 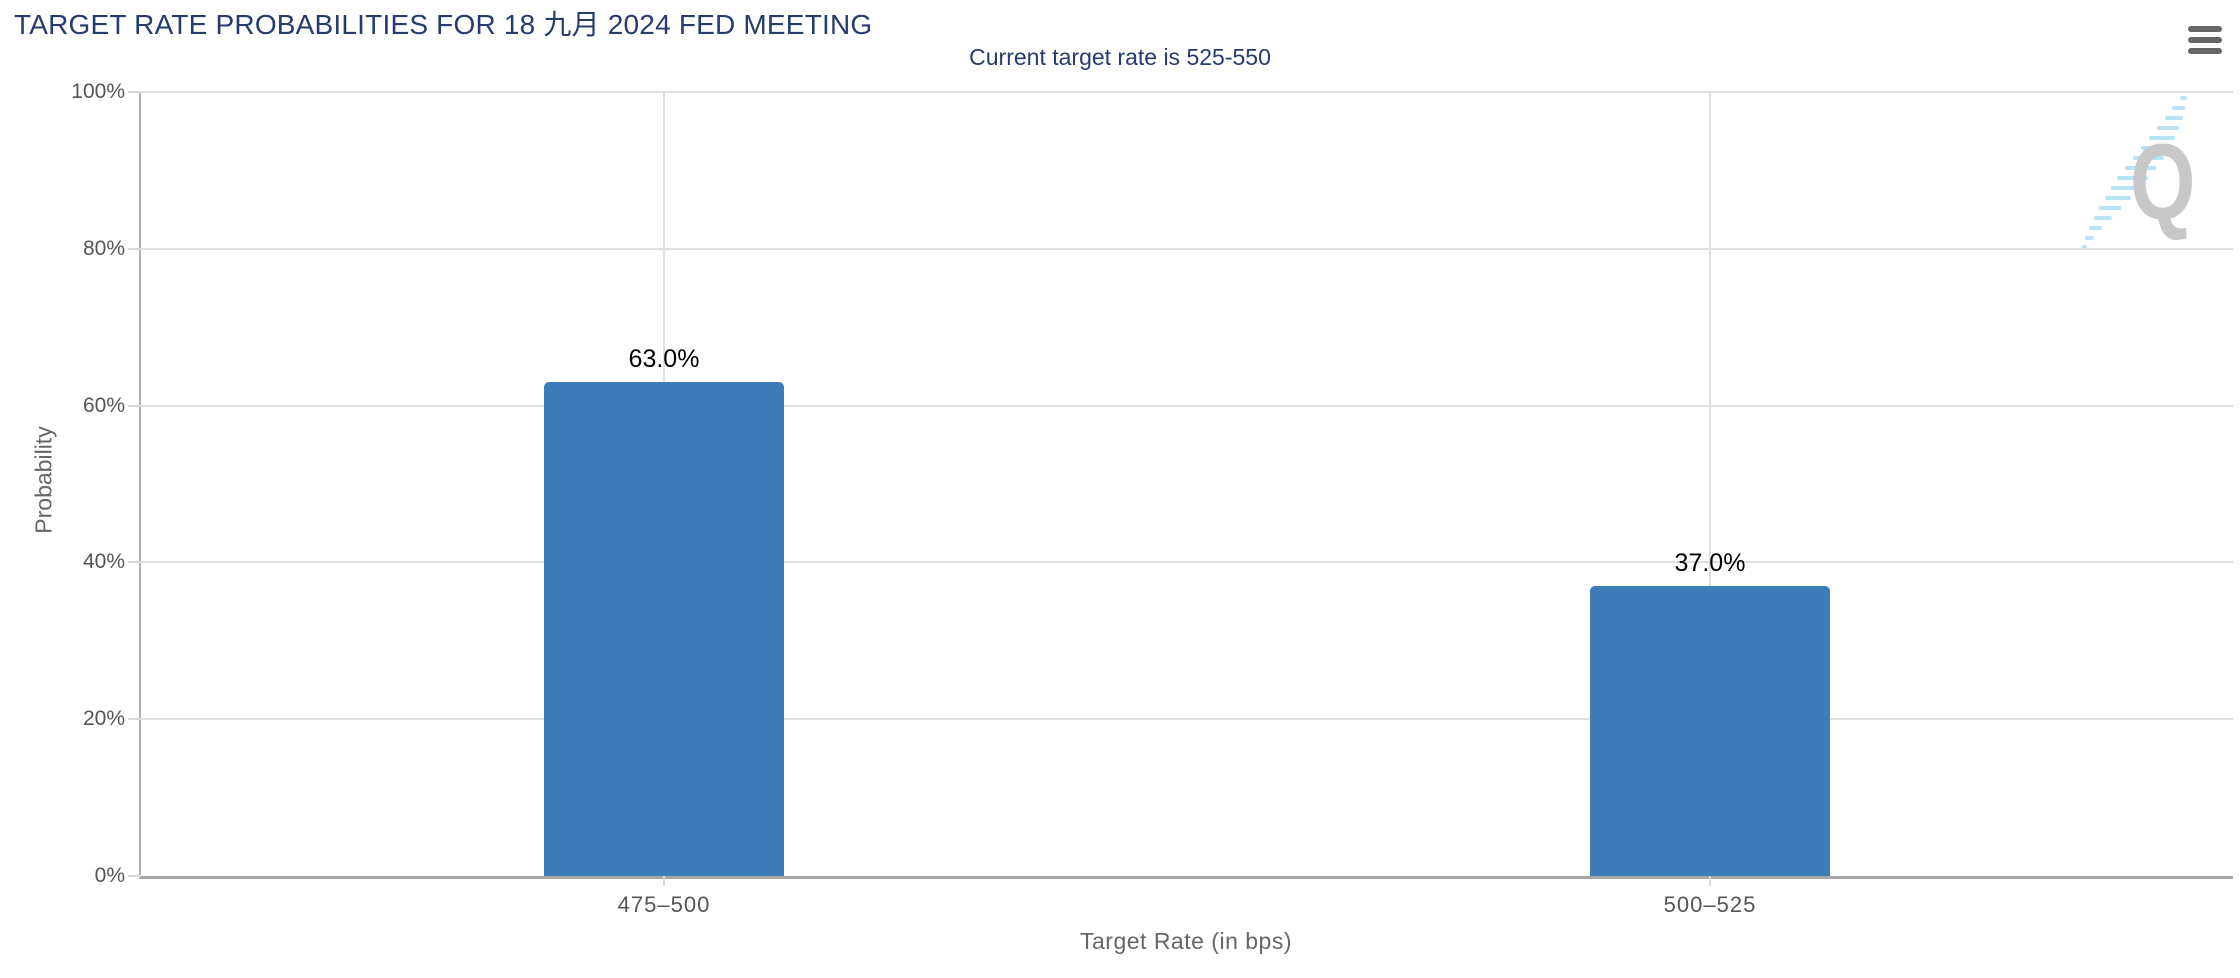 What do you see at coordinates (1710, 904) in the screenshot?
I see `x-tick-label: 500–525` at bounding box center [1710, 904].